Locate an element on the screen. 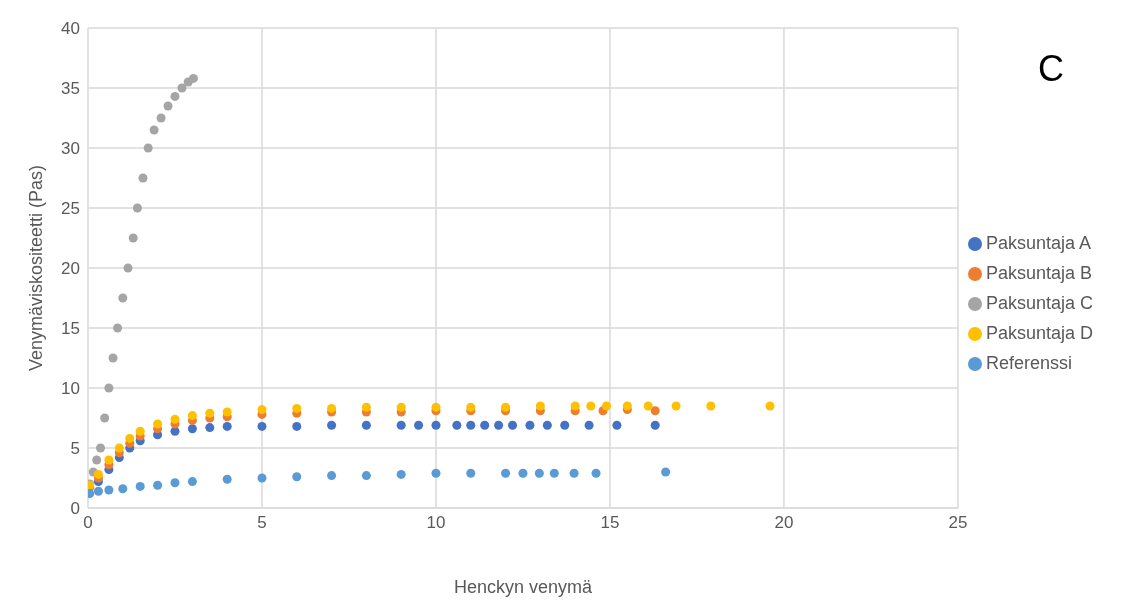  legend-label: Paksuntaja A is located at coordinates (1038, 243).